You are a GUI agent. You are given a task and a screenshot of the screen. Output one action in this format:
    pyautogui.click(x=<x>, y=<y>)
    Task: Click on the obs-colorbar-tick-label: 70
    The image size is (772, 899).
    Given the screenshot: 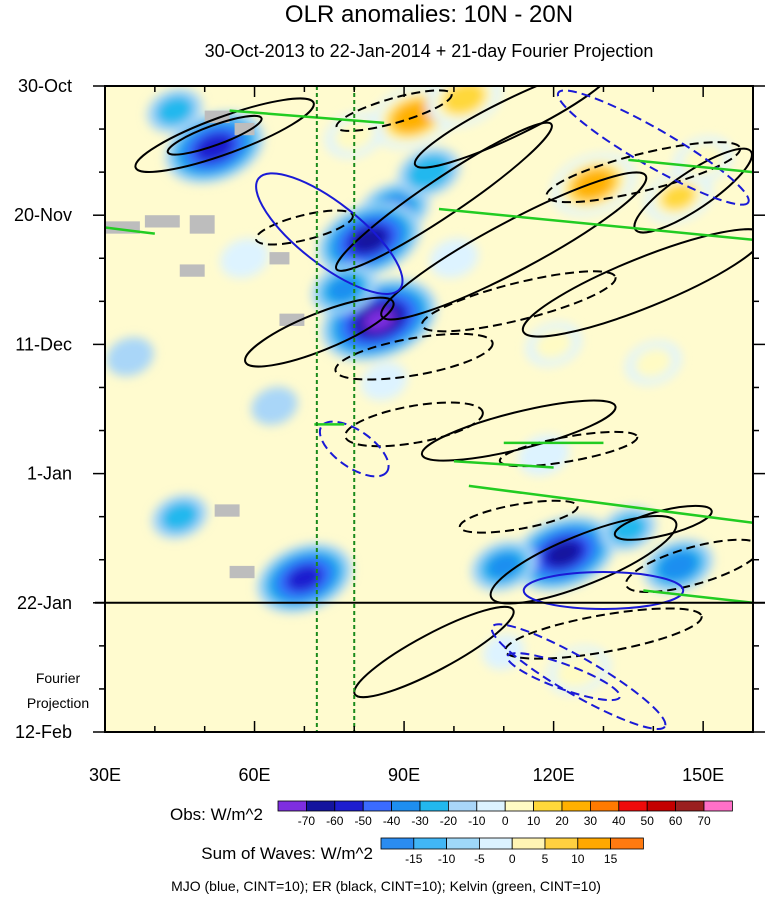 What is the action you would take?
    pyautogui.click(x=704, y=821)
    